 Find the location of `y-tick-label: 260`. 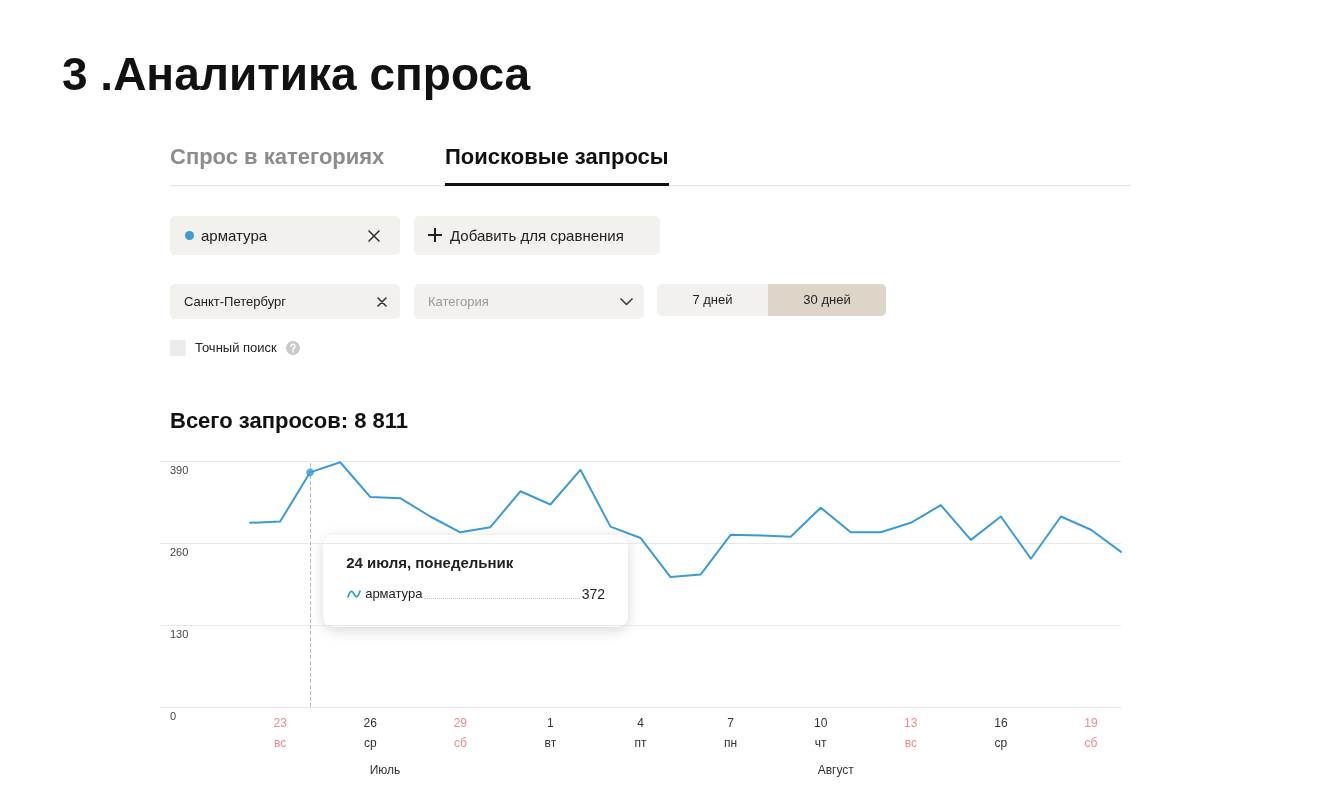

y-tick-label: 260 is located at coordinates (179, 551).